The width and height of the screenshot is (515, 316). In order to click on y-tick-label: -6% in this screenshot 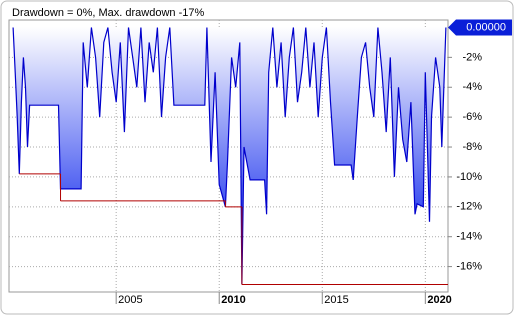, I will do `click(472, 117)`.